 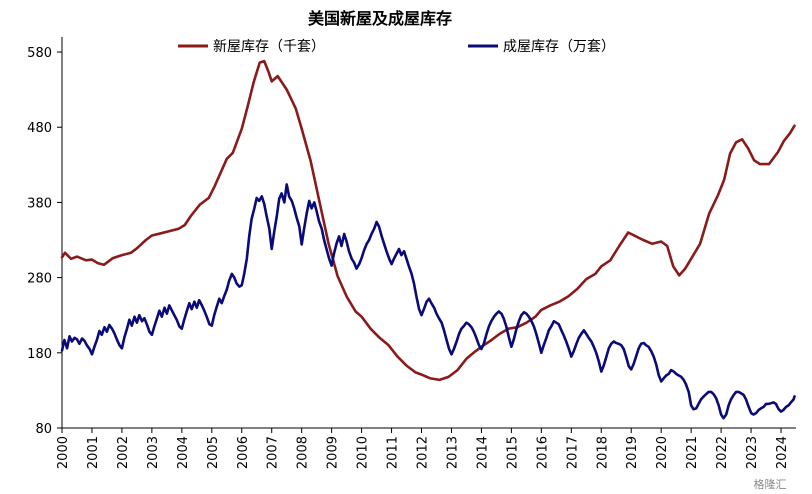 What do you see at coordinates (43, 429) in the screenshot?
I see `y-tick-label: 80` at bounding box center [43, 429].